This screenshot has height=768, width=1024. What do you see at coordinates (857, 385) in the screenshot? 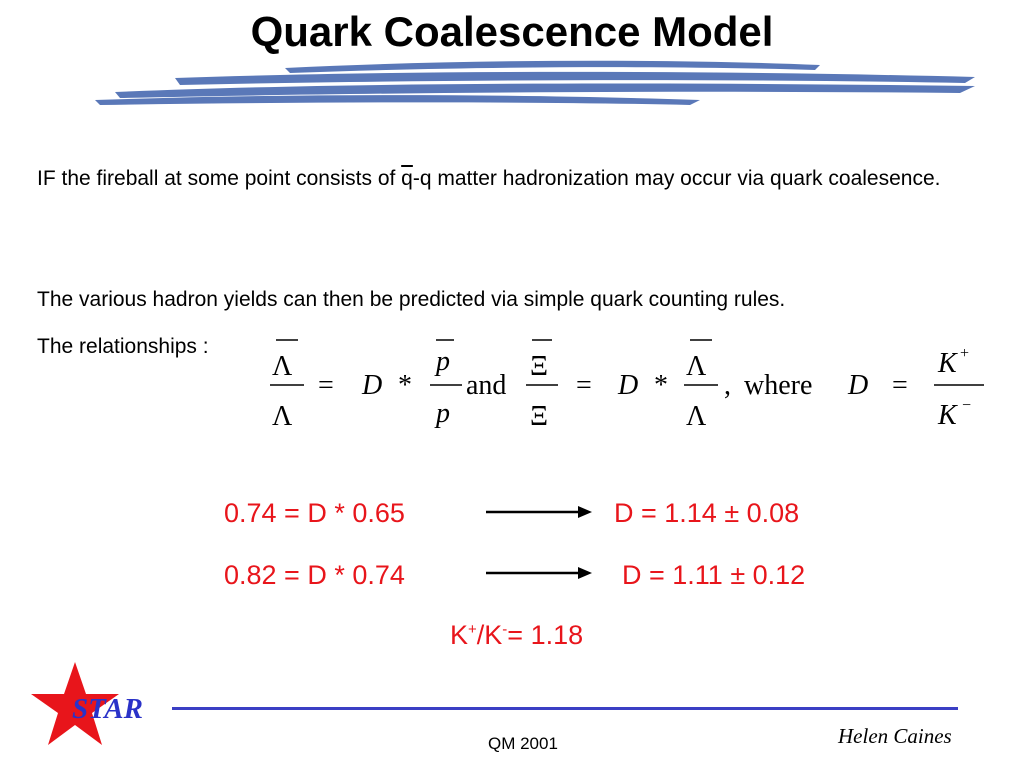
I see `d-symbol-3: D` at bounding box center [857, 385].